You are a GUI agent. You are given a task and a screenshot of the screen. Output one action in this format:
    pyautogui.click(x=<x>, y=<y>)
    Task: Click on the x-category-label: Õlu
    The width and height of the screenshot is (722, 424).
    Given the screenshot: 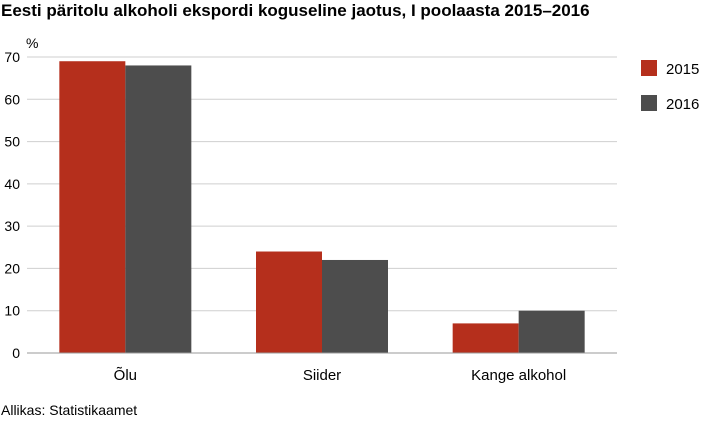 What is the action you would take?
    pyautogui.click(x=125, y=375)
    